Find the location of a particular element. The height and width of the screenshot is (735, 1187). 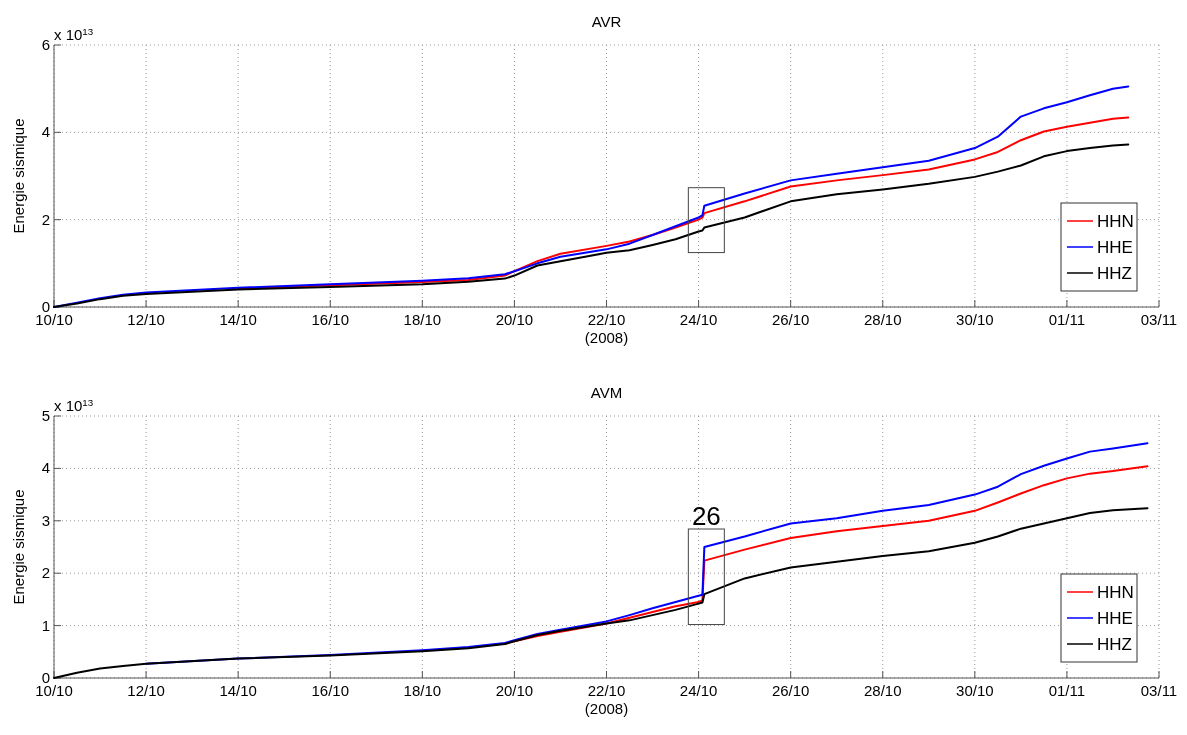

y-tick-label: 3 is located at coordinates (45, 520).